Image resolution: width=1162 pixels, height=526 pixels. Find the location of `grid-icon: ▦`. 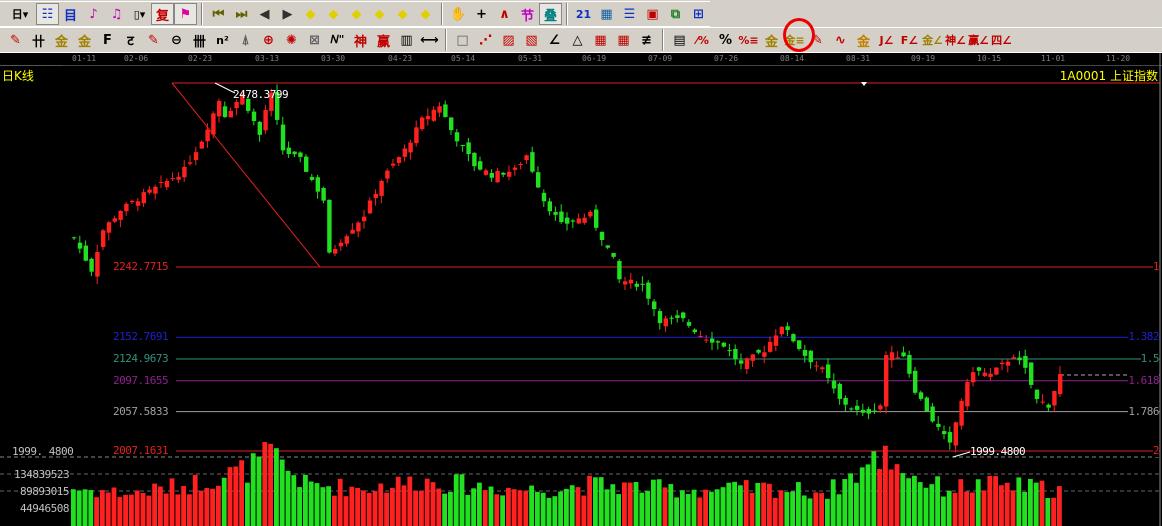

grid-icon: ▦ is located at coordinates (600, 40).